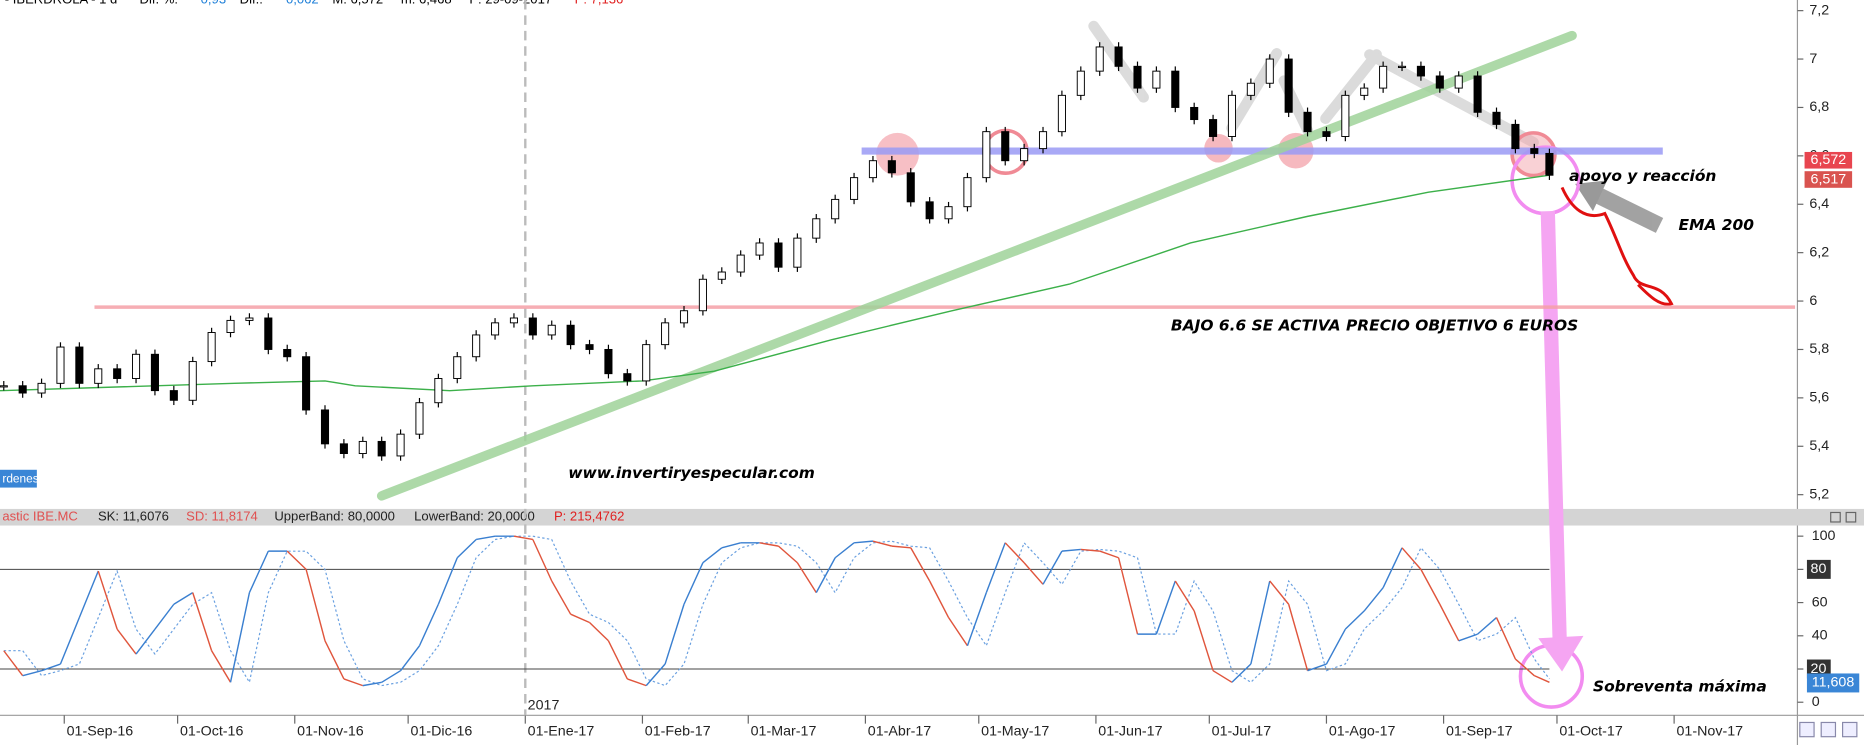 This screenshot has height=745, width=1864. I want to click on band-label-box, so click(1818, 569).